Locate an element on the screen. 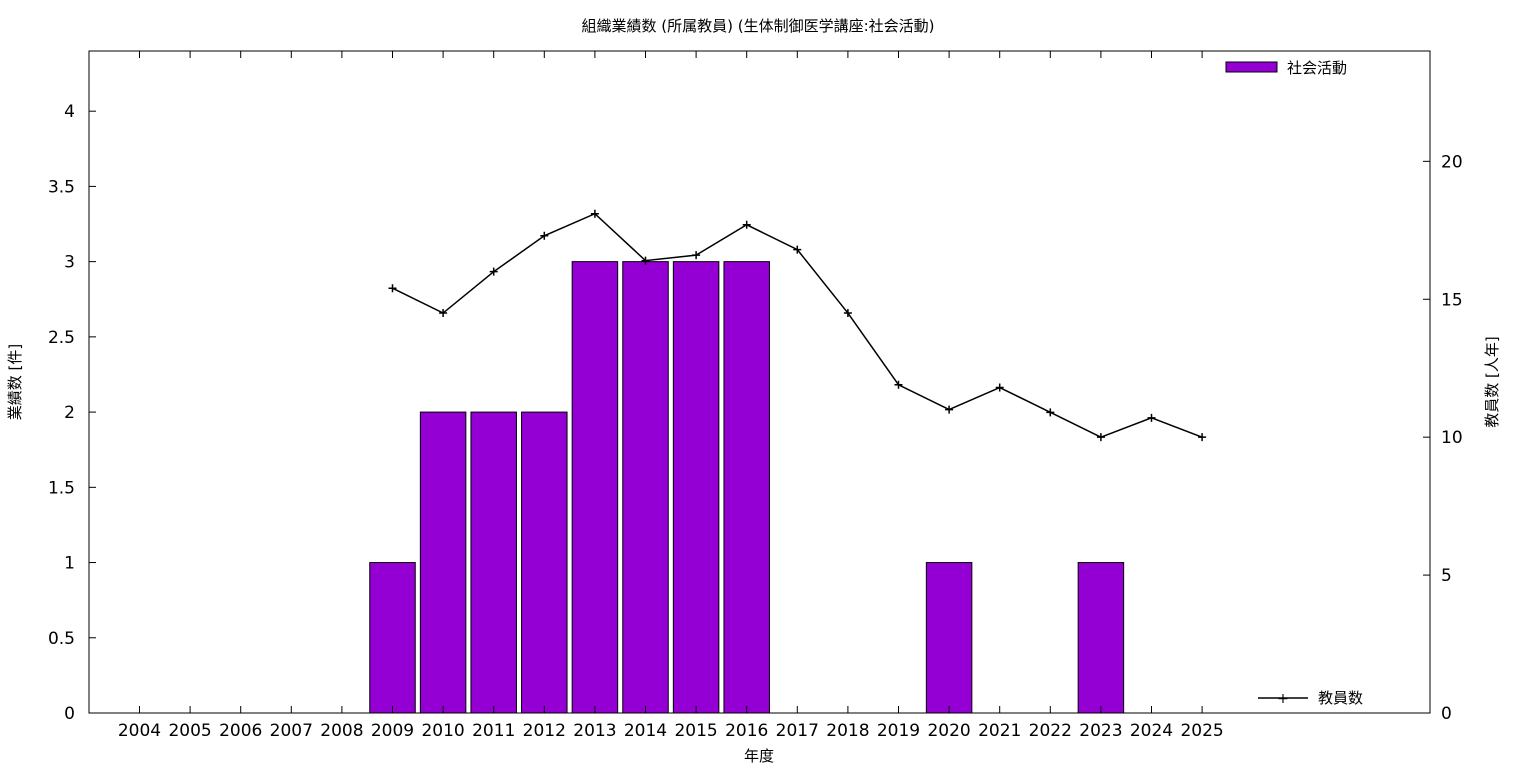 The width and height of the screenshot is (1536, 768). line-point-2016 is located at coordinates (746, 224).